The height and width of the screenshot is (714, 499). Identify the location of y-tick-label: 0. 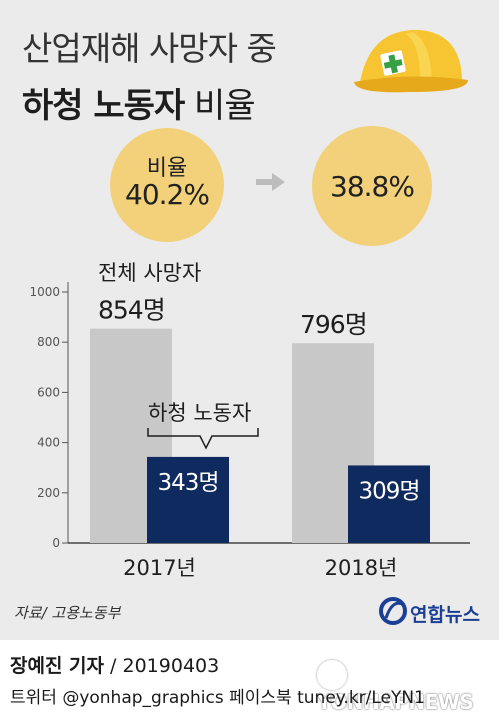
(56, 543).